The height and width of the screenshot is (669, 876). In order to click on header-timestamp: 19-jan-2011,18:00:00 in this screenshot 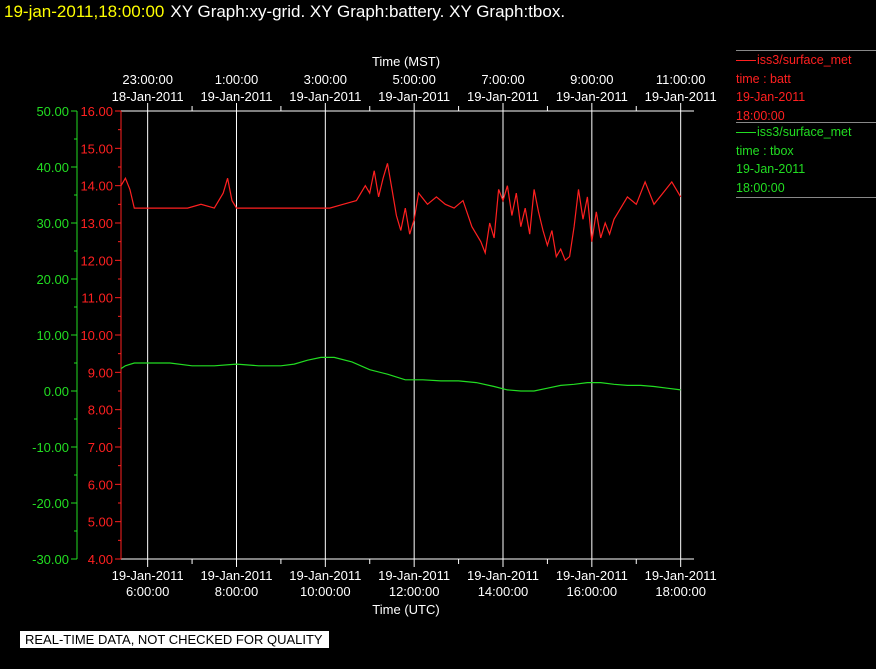, I will do `click(84, 11)`.